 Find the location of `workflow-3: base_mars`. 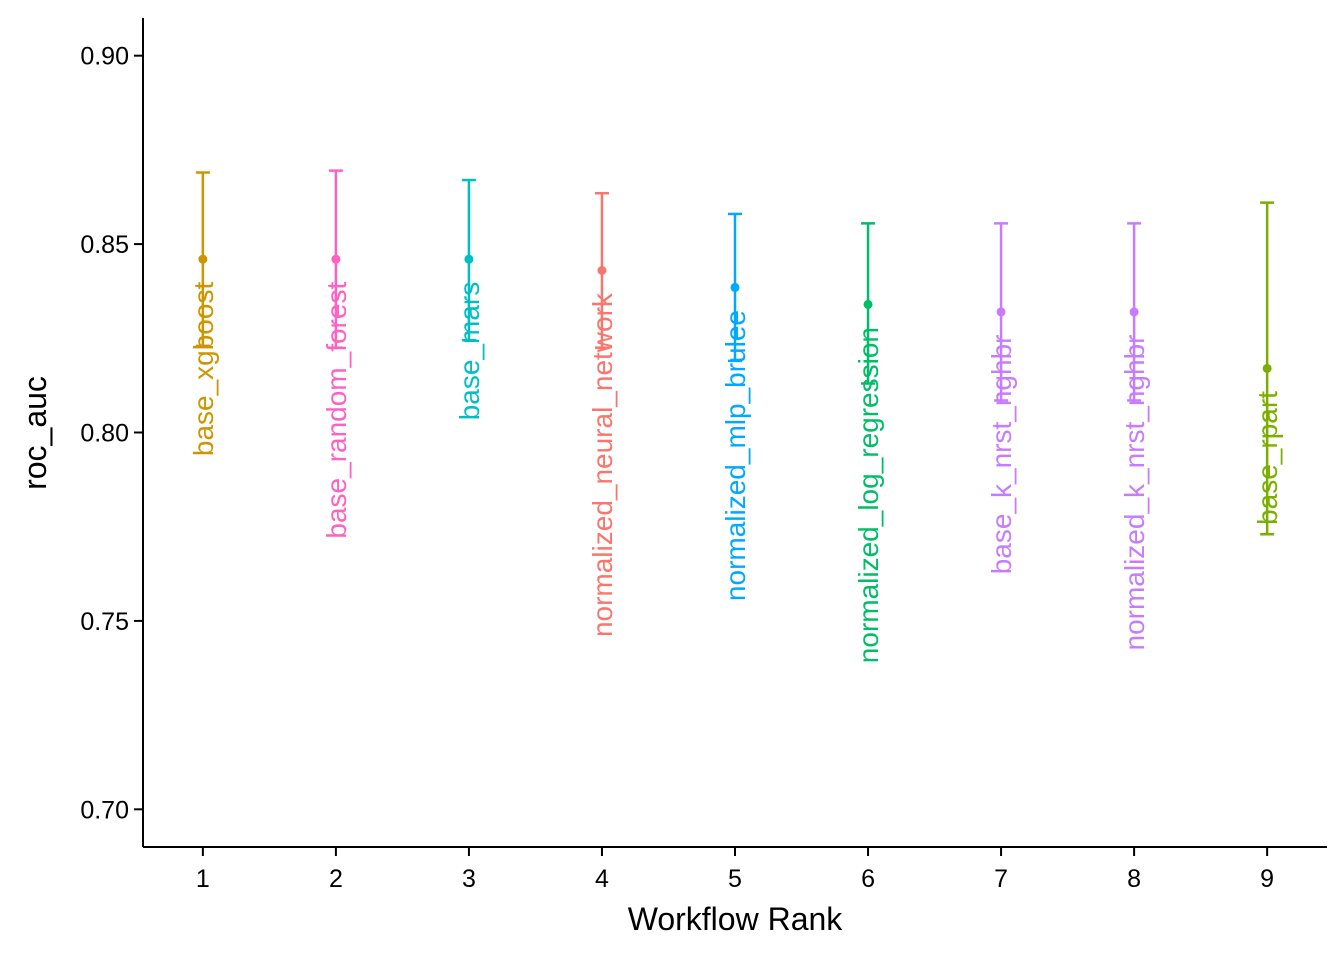

workflow-3: base_mars is located at coordinates (469, 299).